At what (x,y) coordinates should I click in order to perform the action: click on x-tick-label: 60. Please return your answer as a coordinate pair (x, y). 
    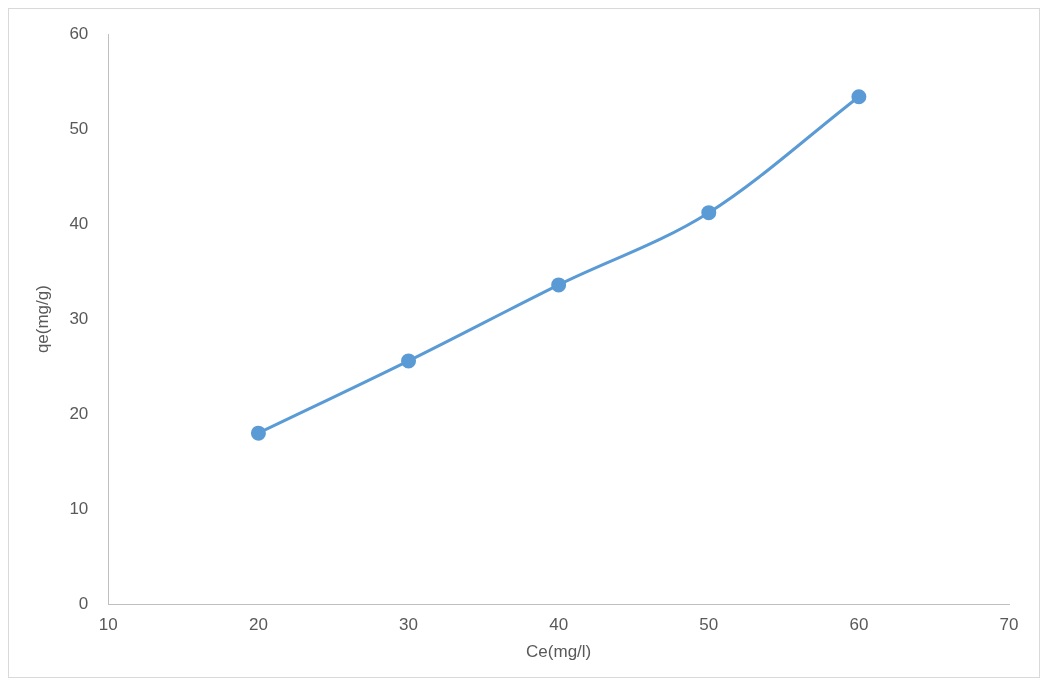
    Looking at the image, I should click on (859, 625).